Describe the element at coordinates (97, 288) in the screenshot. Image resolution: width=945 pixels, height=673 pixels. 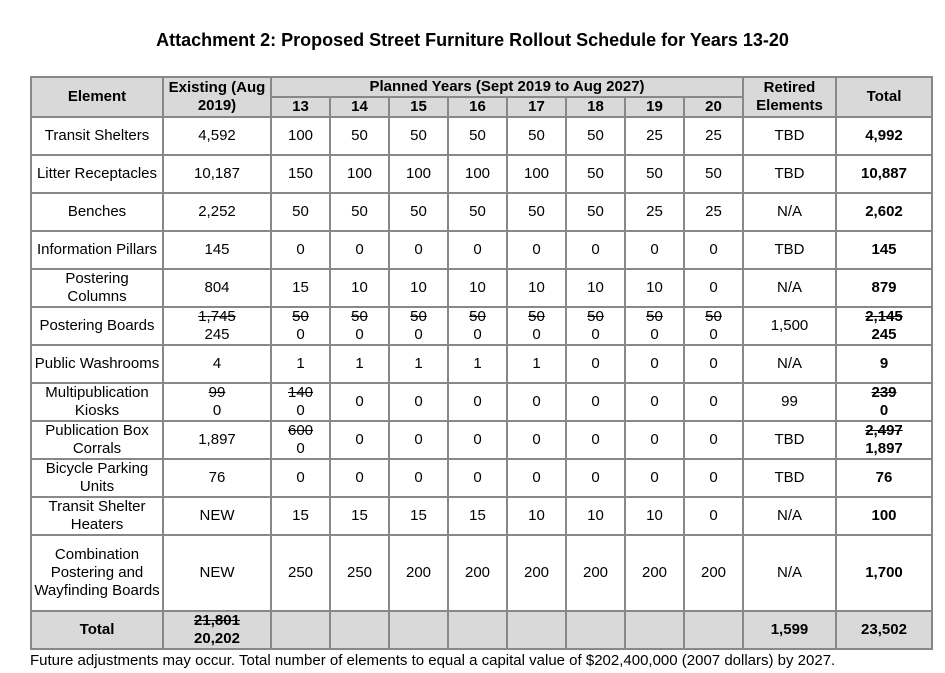
I see `element-cell: Postering Columns` at that location.